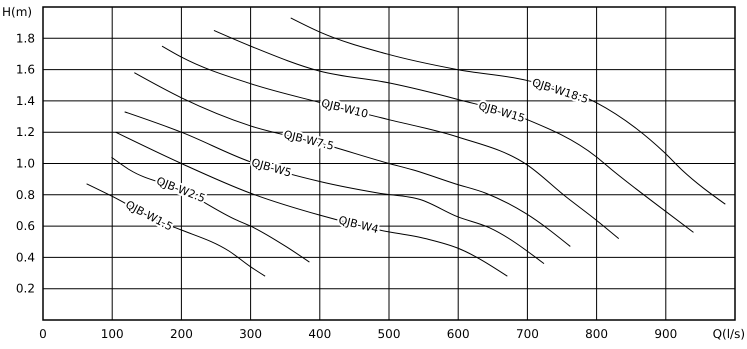  I want to click on y-tick-label: 1.0, so click(25, 163).